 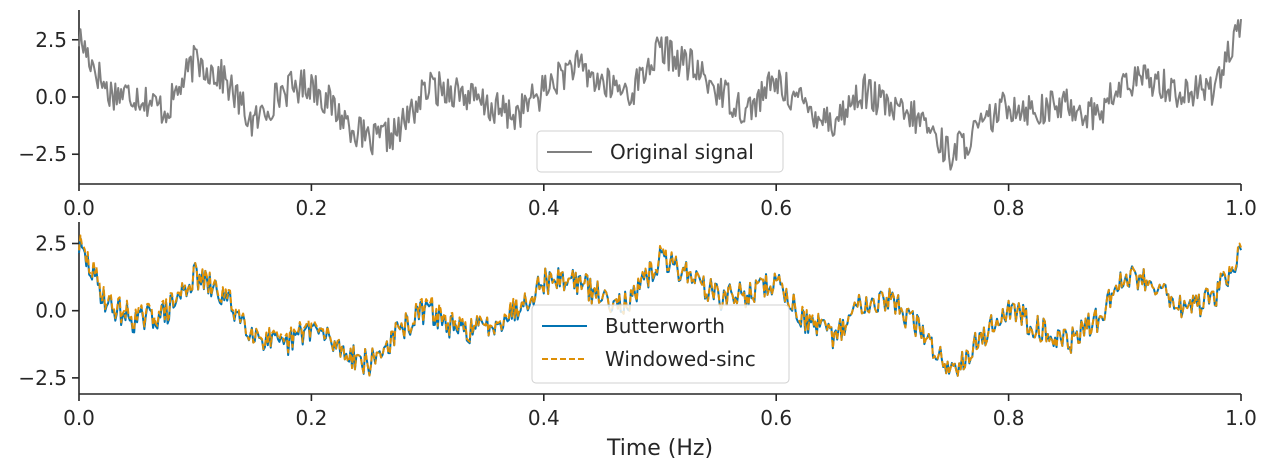 What do you see at coordinates (682, 152) in the screenshot?
I see `legend-label: Original signal` at bounding box center [682, 152].